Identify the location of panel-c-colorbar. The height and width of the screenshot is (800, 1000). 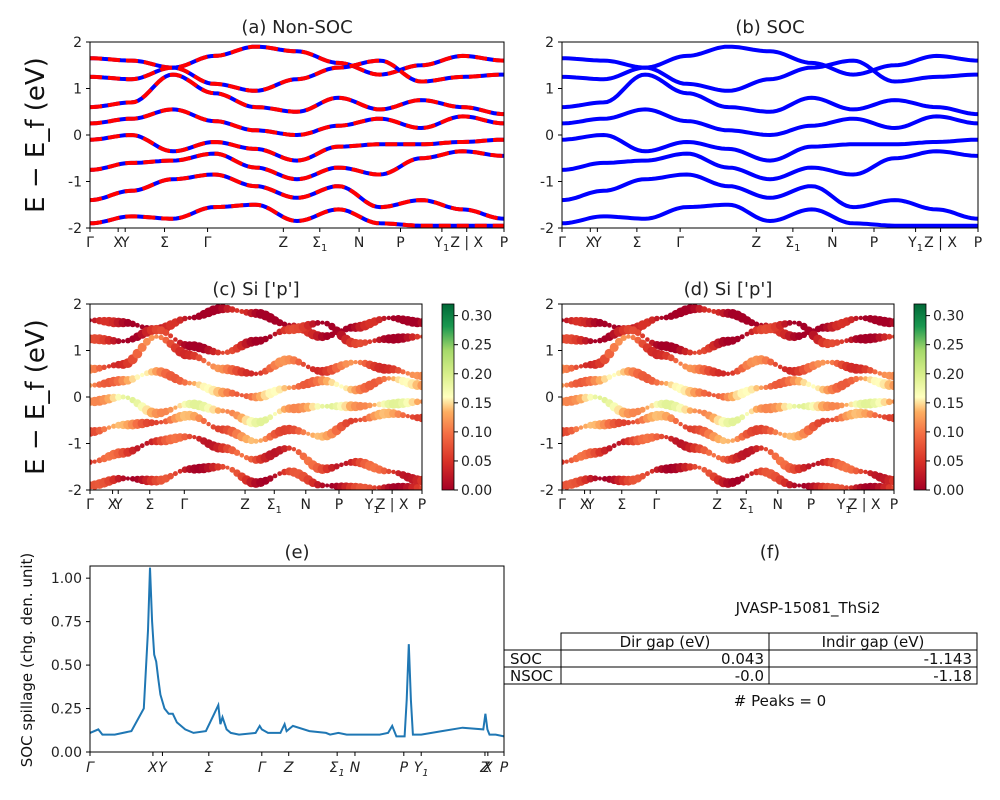
(448, 397).